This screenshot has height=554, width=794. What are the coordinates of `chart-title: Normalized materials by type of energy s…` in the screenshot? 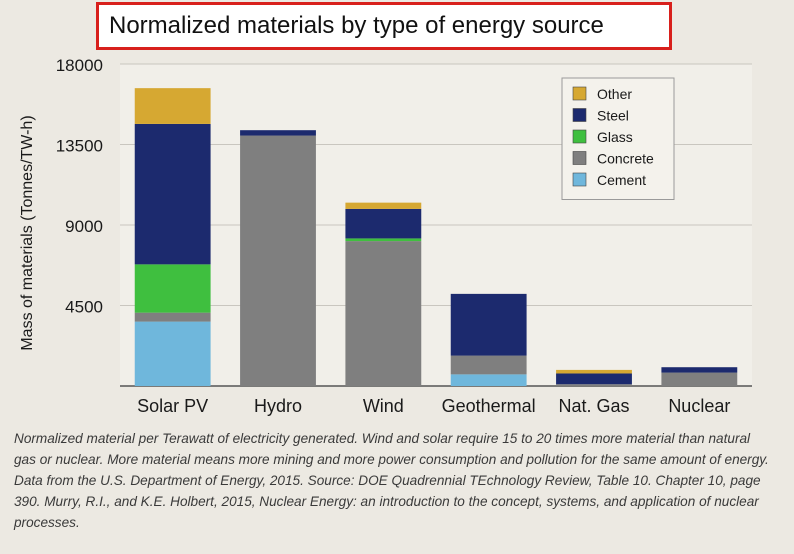 It's located at (356, 25).